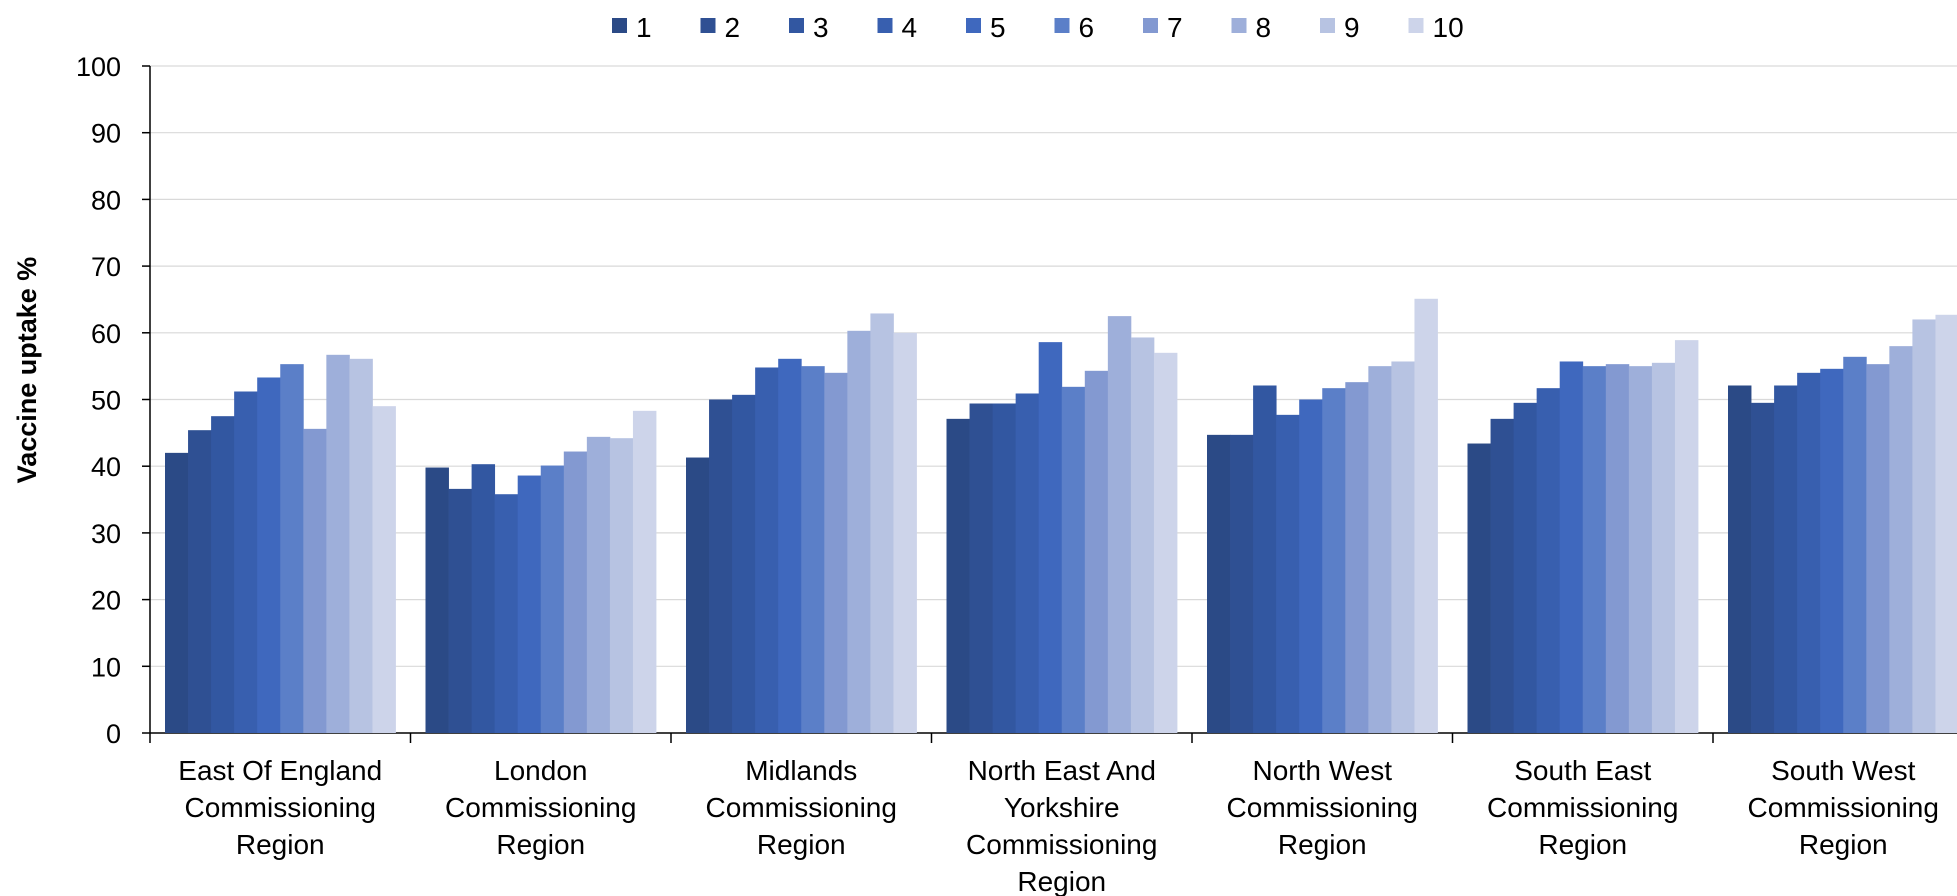 The image size is (1957, 896). I want to click on legend-label-10: 10, so click(1448, 27).